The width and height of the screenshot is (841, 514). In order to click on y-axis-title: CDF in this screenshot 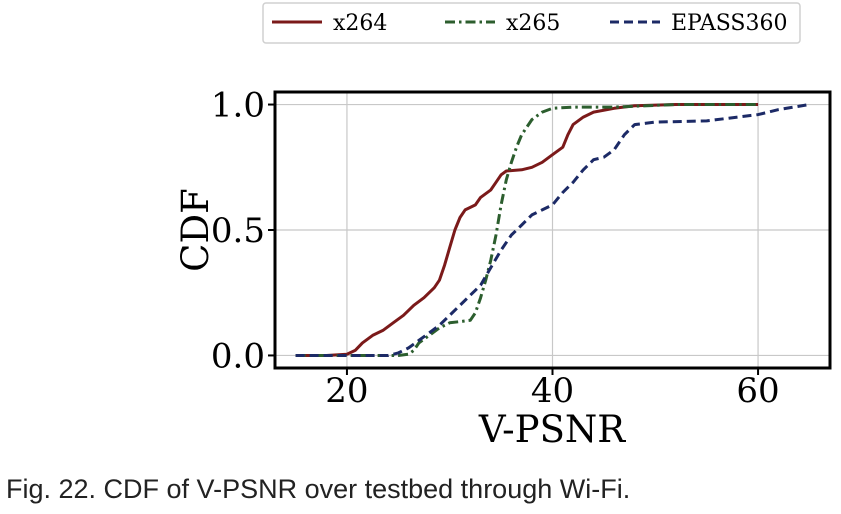, I will do `click(195, 230)`.